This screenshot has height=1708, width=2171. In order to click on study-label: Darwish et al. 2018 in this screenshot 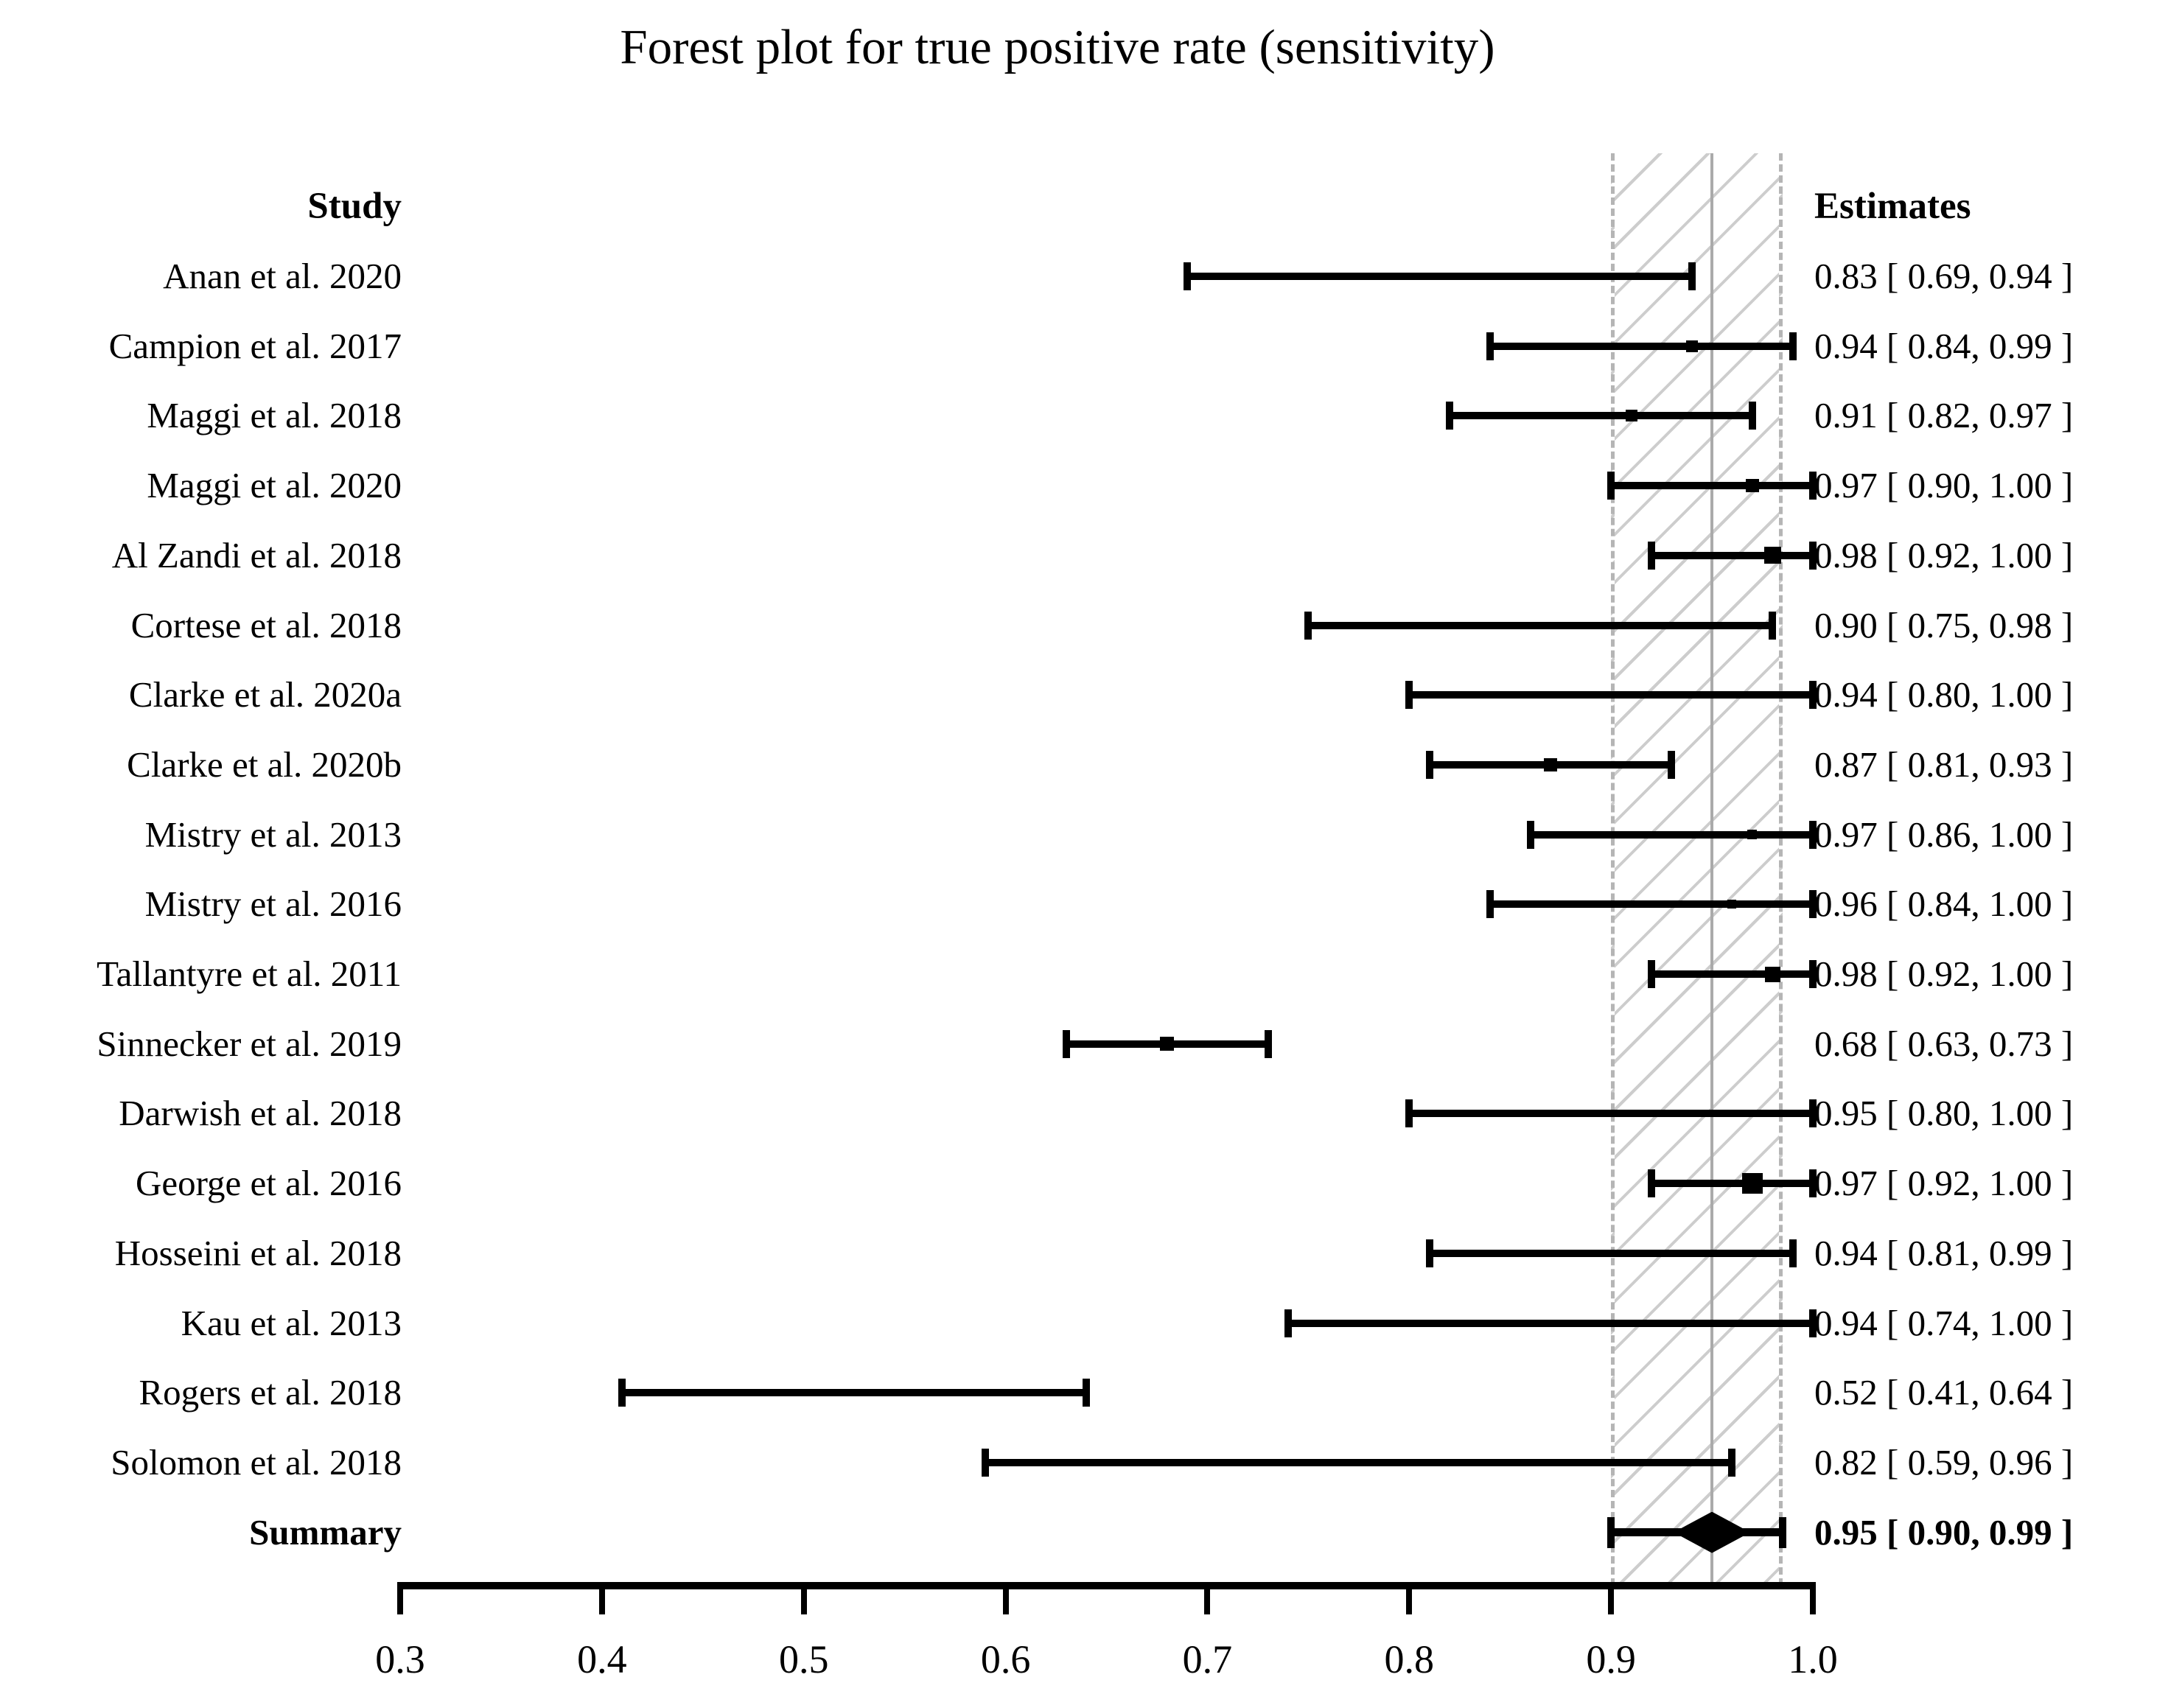, I will do `click(260, 1113)`.